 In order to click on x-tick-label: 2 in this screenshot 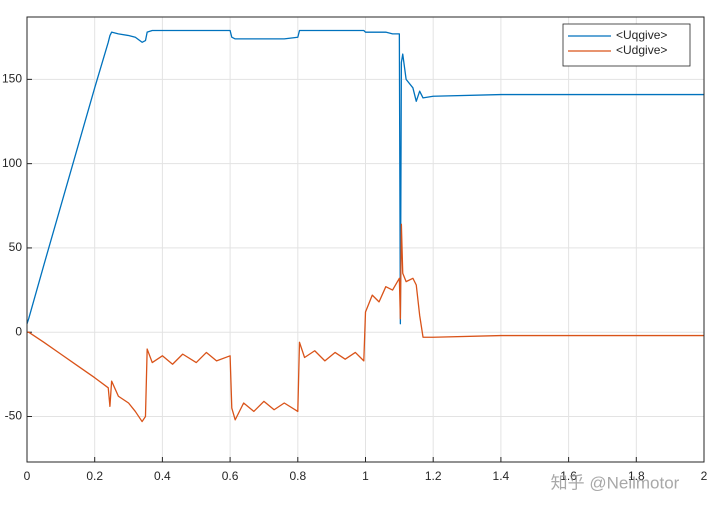, I will do `click(704, 476)`.